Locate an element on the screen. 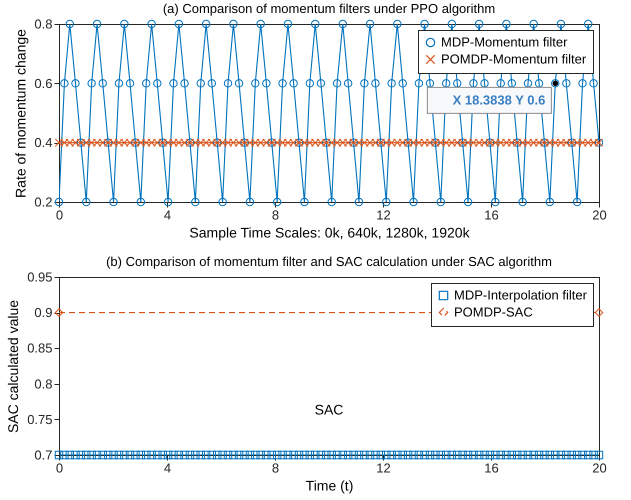  y-tick-label: 0.9 is located at coordinates (43, 312).